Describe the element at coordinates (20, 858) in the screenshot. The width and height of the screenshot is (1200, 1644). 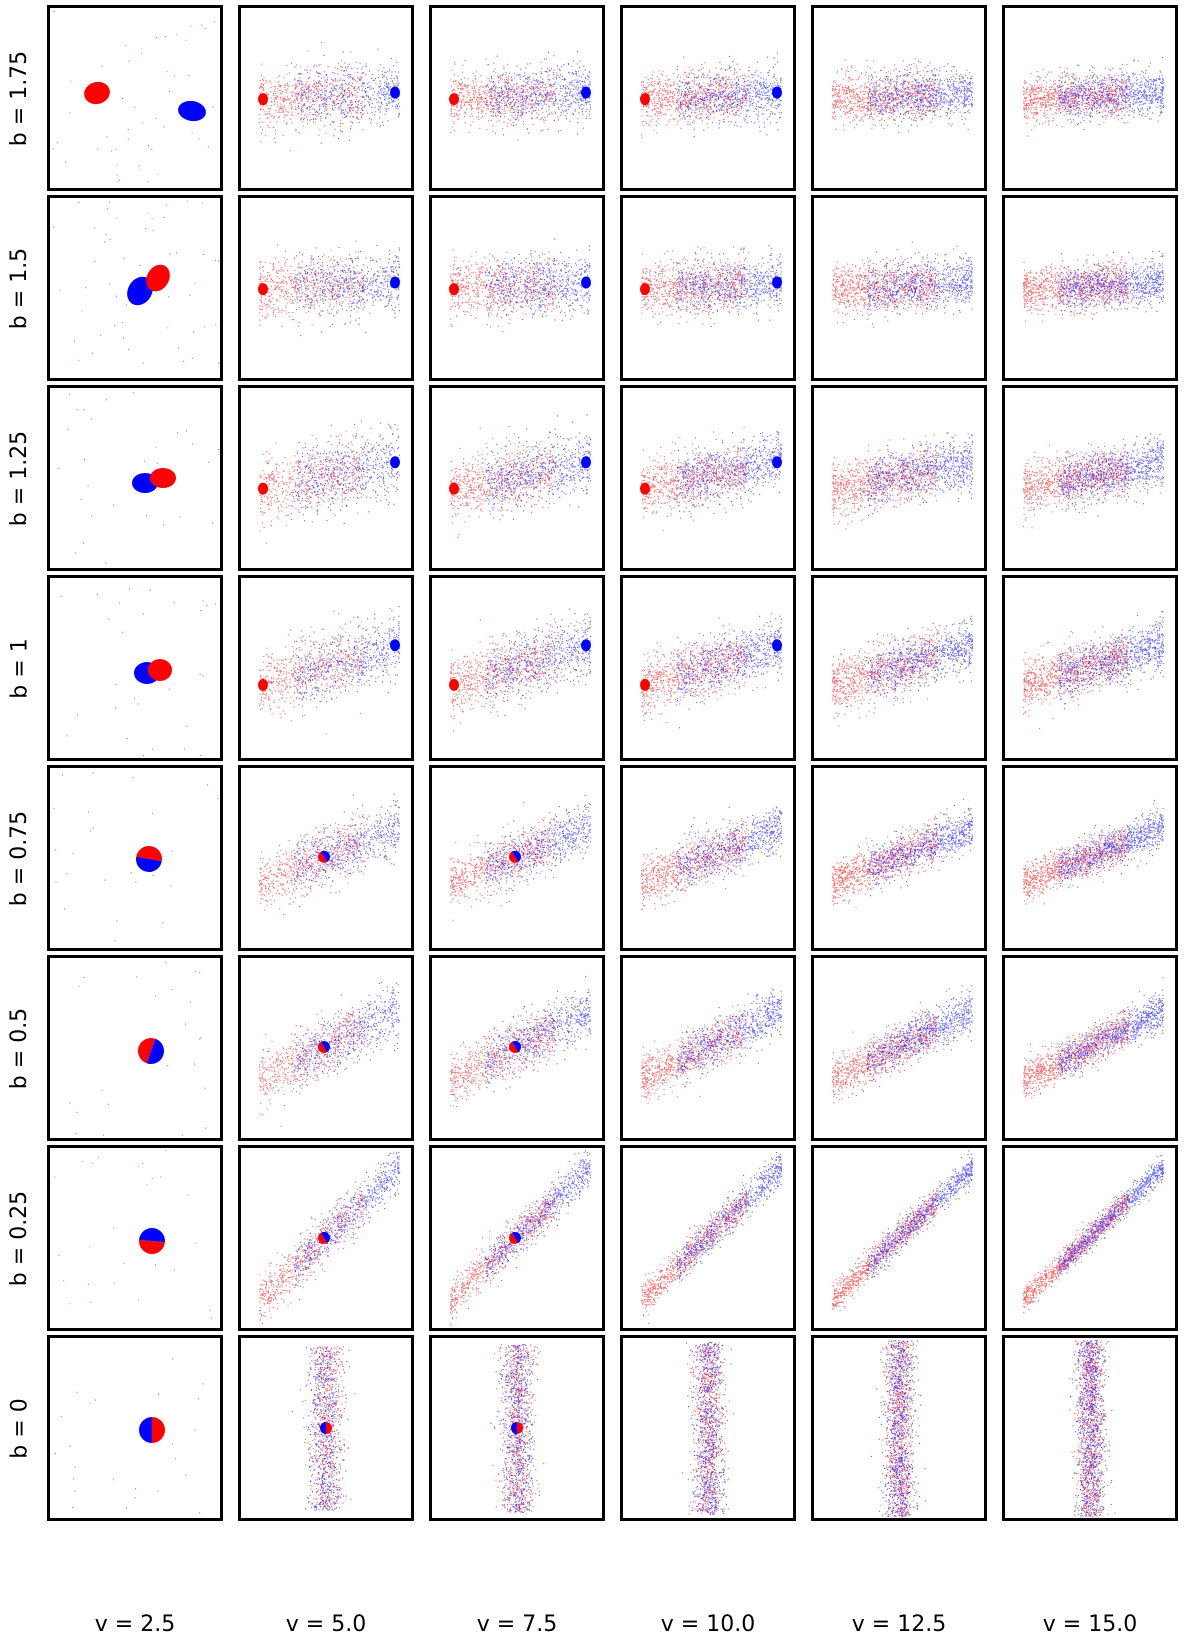
I see `row-label: b = 0.75` at that location.